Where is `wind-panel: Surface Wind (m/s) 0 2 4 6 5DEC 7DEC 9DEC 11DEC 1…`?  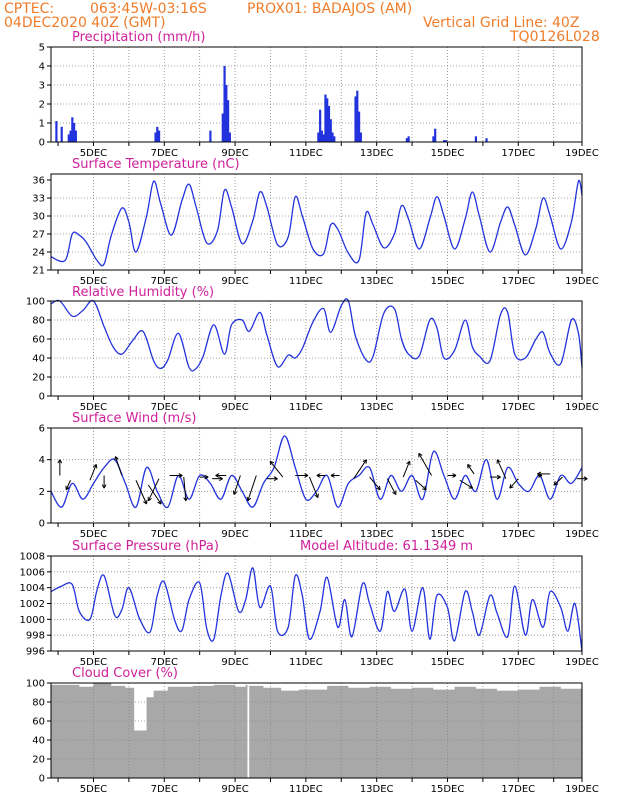
wind-panel: Surface Wind (m/s) 0 2 4 6 5DEC 7DEC 9DEC 11DEC 1… is located at coordinates (319, 475).